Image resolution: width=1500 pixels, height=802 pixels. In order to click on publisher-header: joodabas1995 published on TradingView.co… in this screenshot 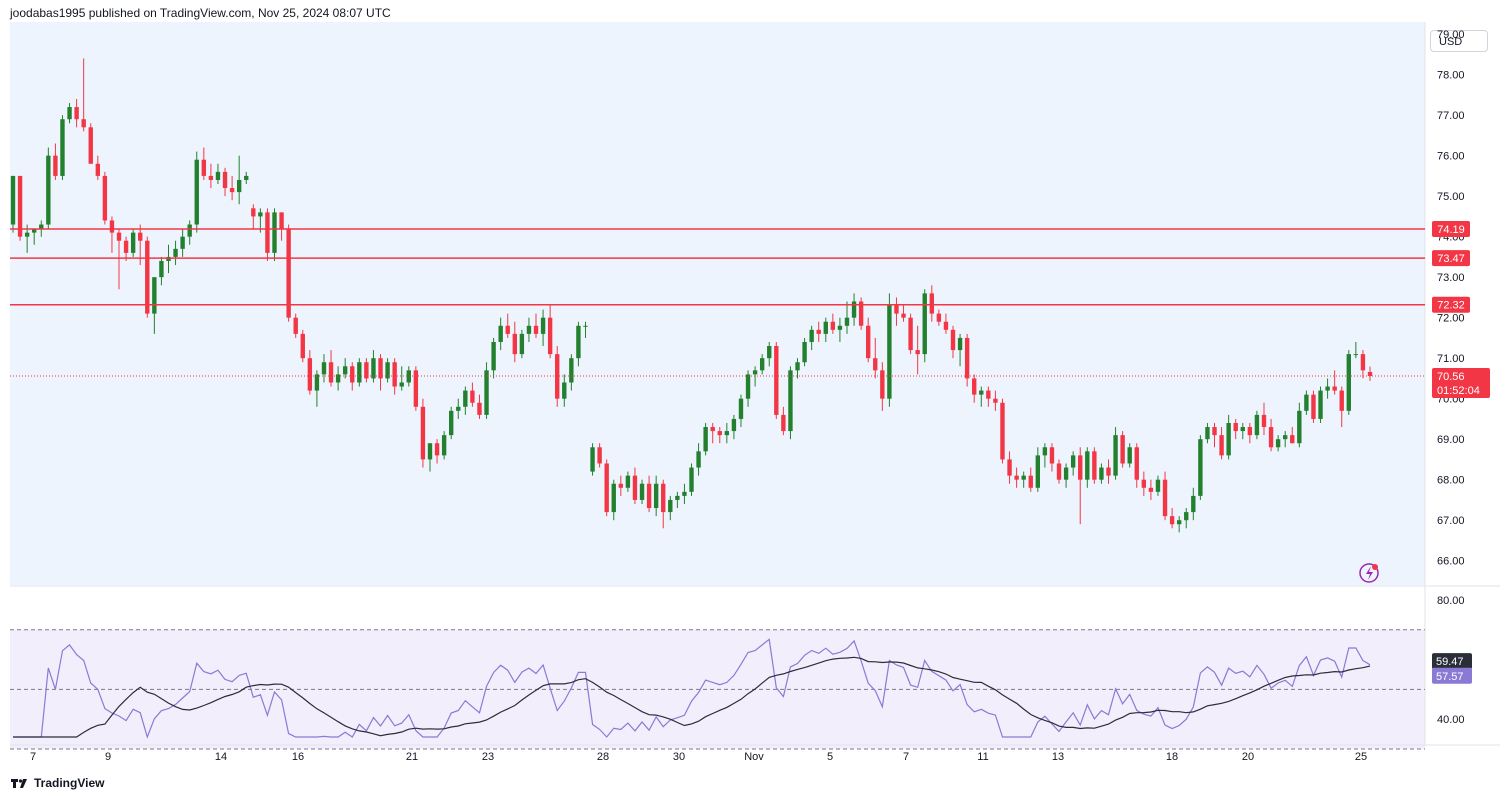, I will do `click(200, 13)`.